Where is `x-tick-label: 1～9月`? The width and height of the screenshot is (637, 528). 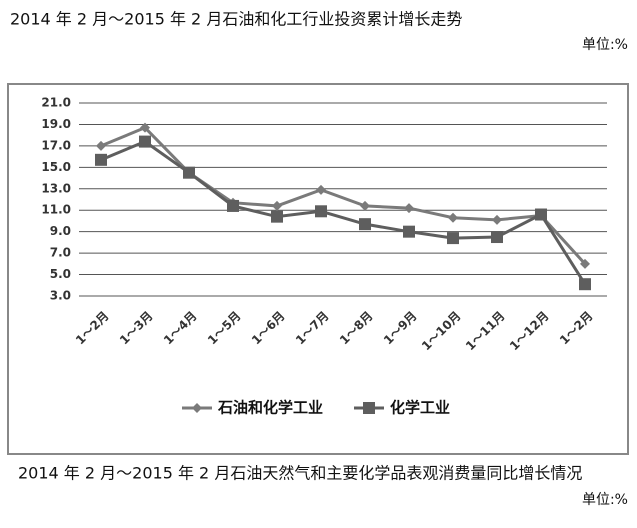
x-tick-label: 1～9月 is located at coordinates (400, 328).